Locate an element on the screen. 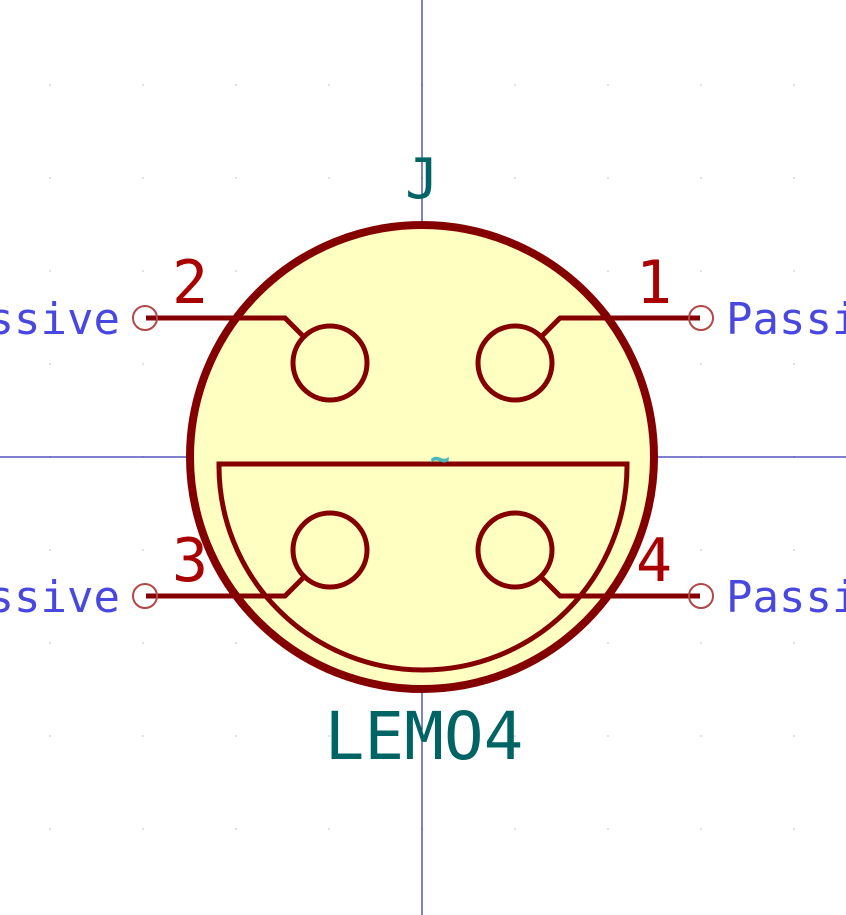 The image size is (846, 915). pin-4-number: 4 is located at coordinates (654, 561).